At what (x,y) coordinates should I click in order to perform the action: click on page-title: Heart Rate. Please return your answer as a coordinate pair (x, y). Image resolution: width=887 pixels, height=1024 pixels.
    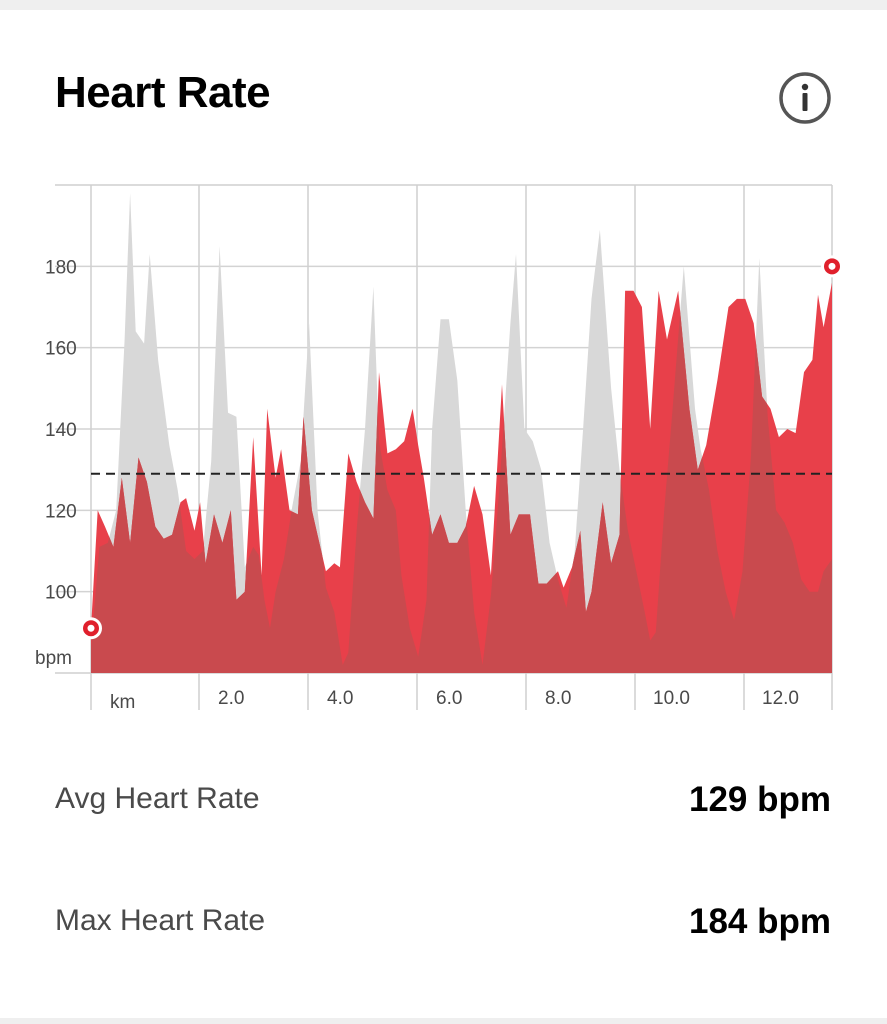
    Looking at the image, I should click on (163, 92).